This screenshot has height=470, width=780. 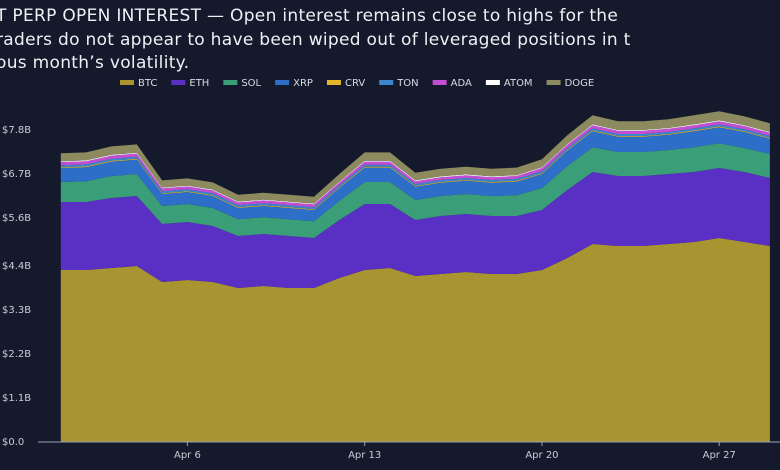 What do you see at coordinates (407, 83) in the screenshot?
I see `legend-label: TON` at bounding box center [407, 83].